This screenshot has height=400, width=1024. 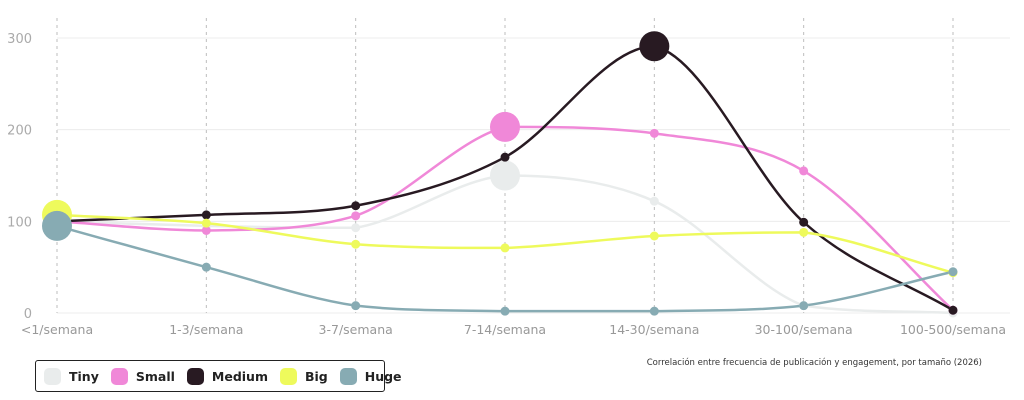 I want to click on x-tick-label-4: 14-30/semana, so click(x=654, y=329).